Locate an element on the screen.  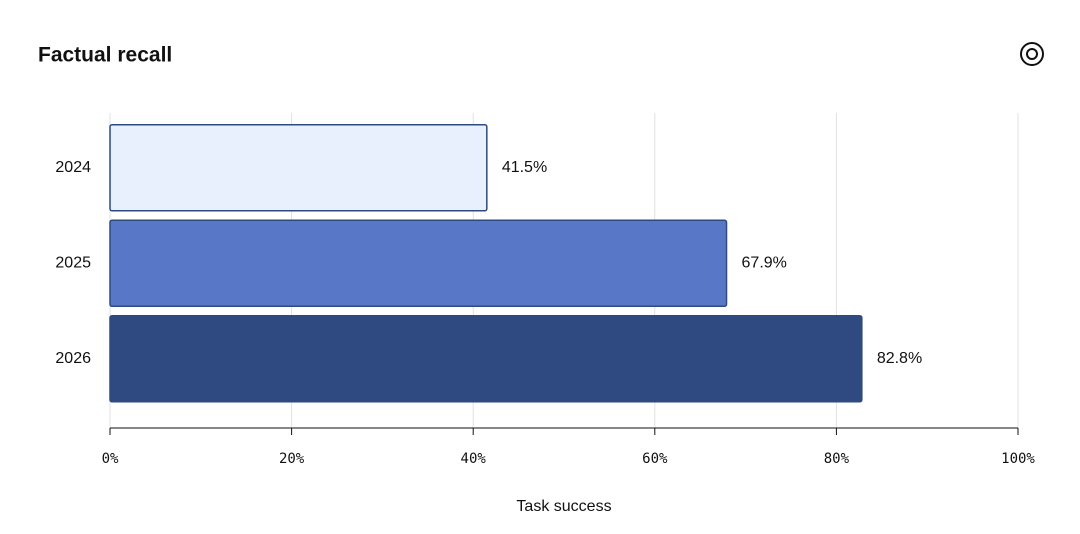
x-tick-label: 40% is located at coordinates (474, 459).